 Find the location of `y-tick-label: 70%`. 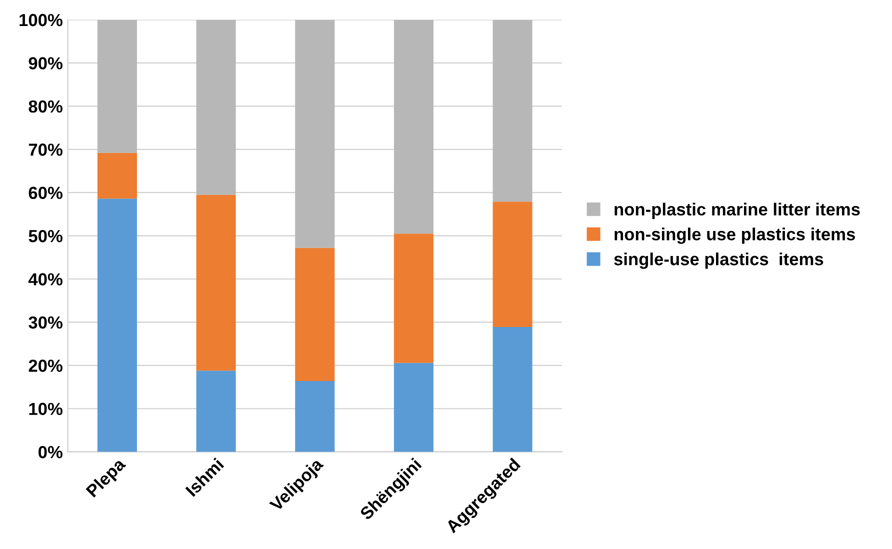

y-tick-label: 70% is located at coordinates (45, 150).